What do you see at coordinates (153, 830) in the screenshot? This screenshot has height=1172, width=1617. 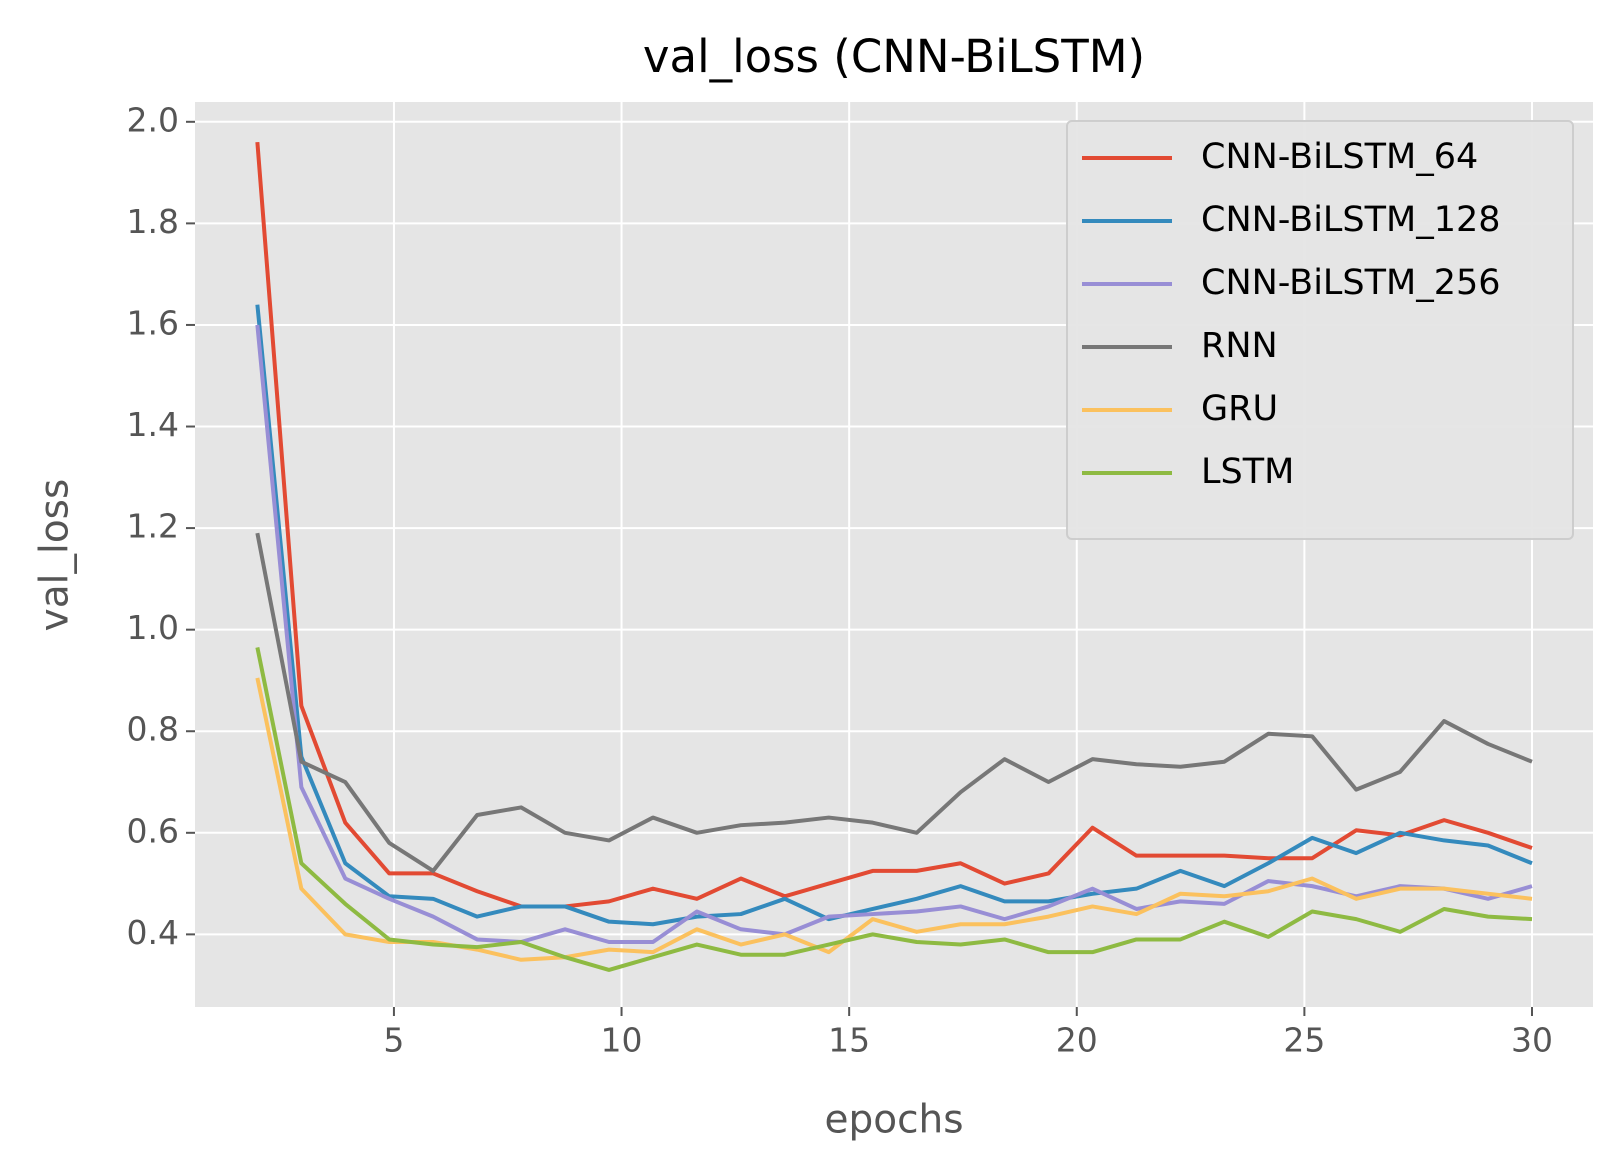 I see `y-tick-label: 0.6` at bounding box center [153, 830].